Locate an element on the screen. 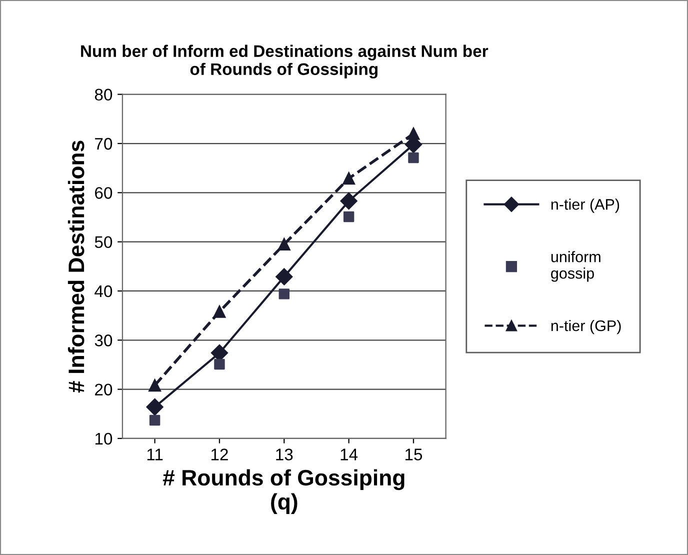  x-axis-title: # Rounds of Gossiping (q) is located at coordinates (283, 491).